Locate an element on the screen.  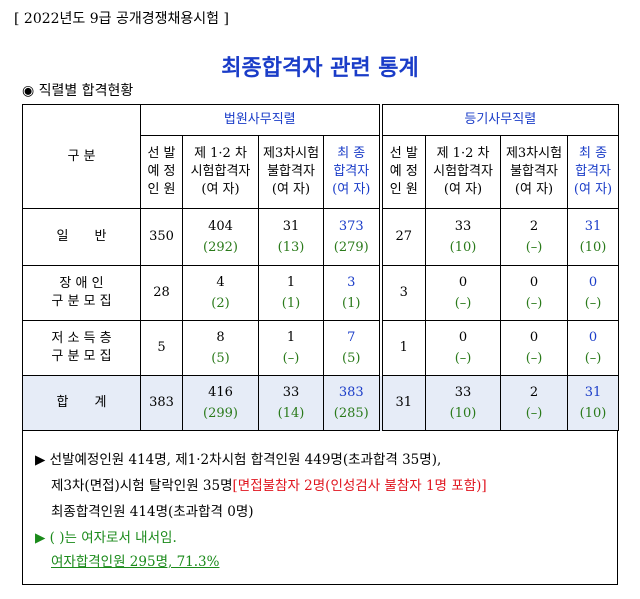
data-cell: 3 is located at coordinates (402, 293).